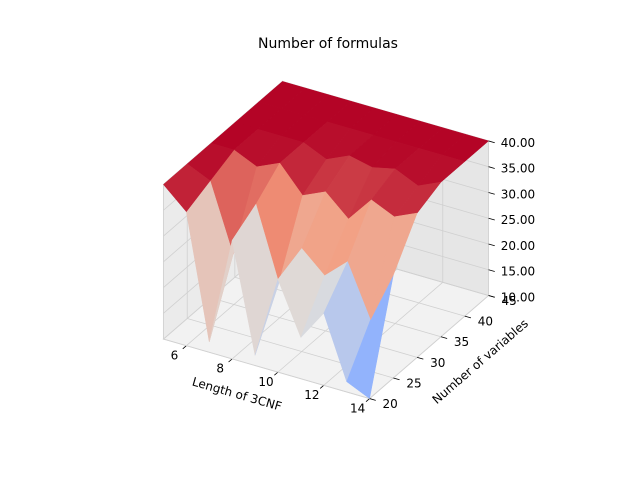 Image resolution: width=640 pixels, height=480 pixels. What do you see at coordinates (357, 408) in the screenshot?
I see `x-tick-label: 14` at bounding box center [357, 408].